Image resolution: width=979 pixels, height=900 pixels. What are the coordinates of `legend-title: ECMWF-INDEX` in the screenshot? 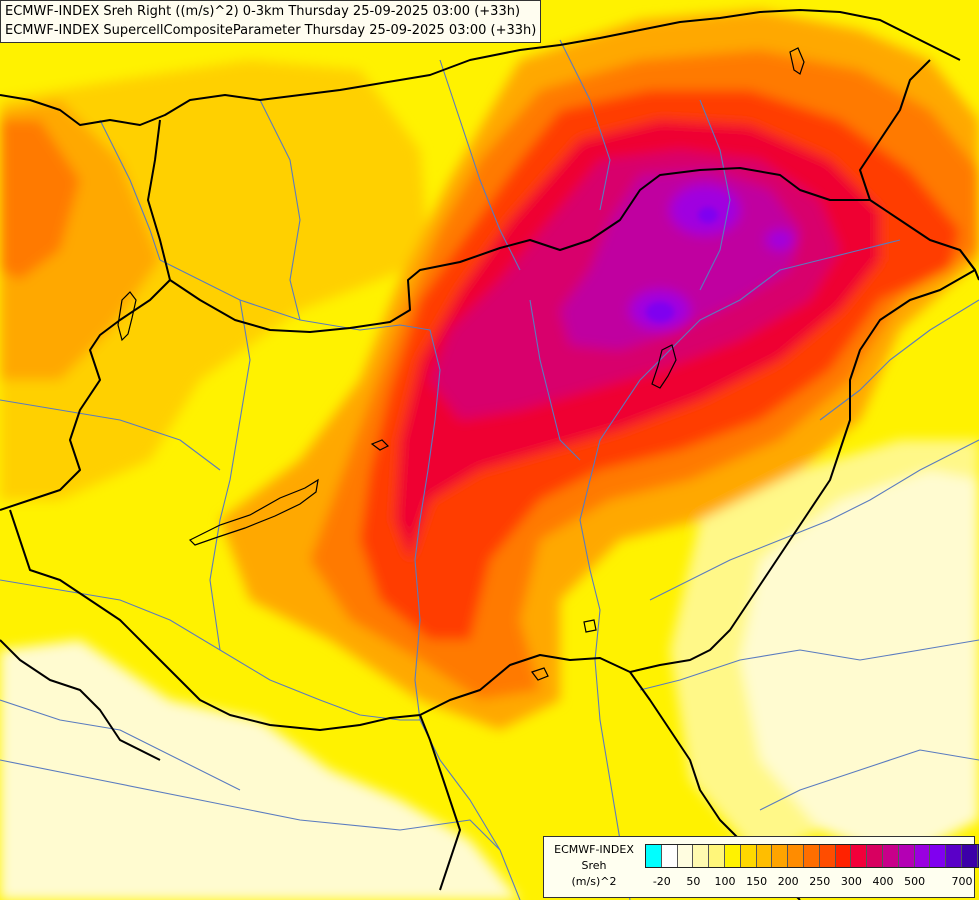 It's located at (594, 849).